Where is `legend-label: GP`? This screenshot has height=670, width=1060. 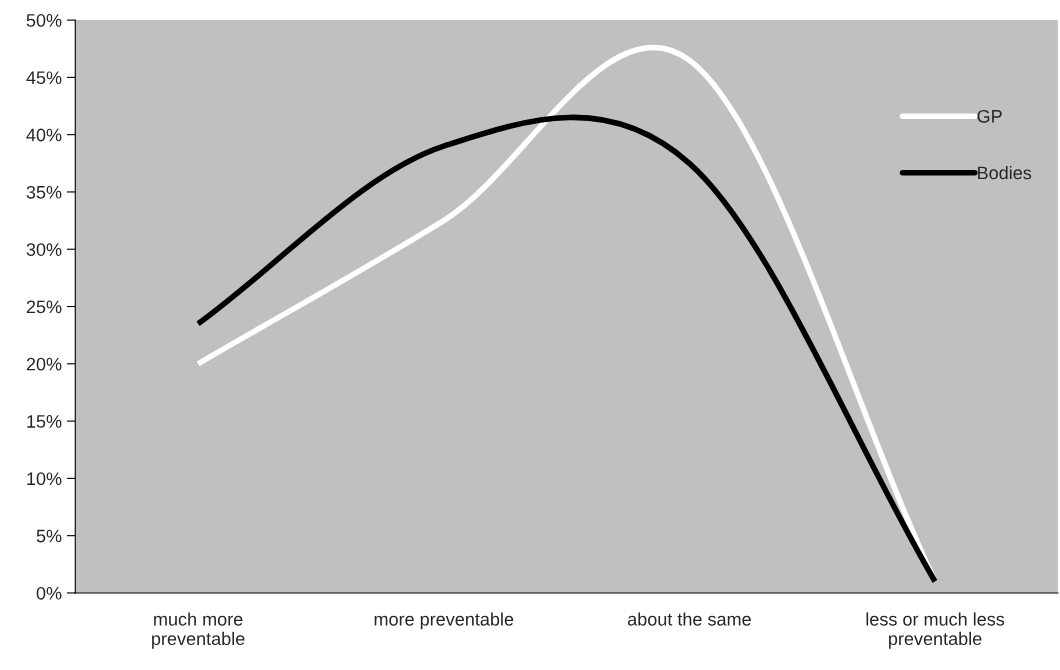 legend-label: GP is located at coordinates (989, 116).